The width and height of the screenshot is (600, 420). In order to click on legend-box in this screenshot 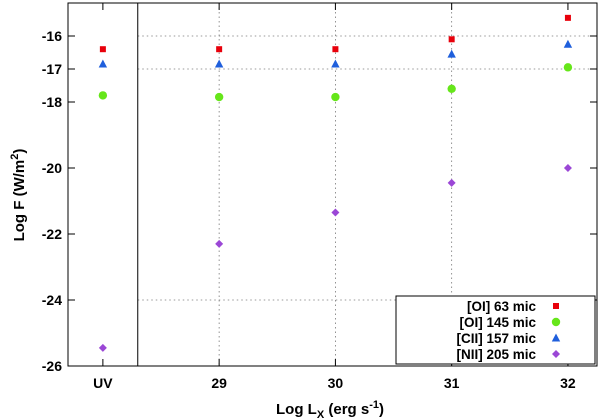, I will do `click(495, 330)`.